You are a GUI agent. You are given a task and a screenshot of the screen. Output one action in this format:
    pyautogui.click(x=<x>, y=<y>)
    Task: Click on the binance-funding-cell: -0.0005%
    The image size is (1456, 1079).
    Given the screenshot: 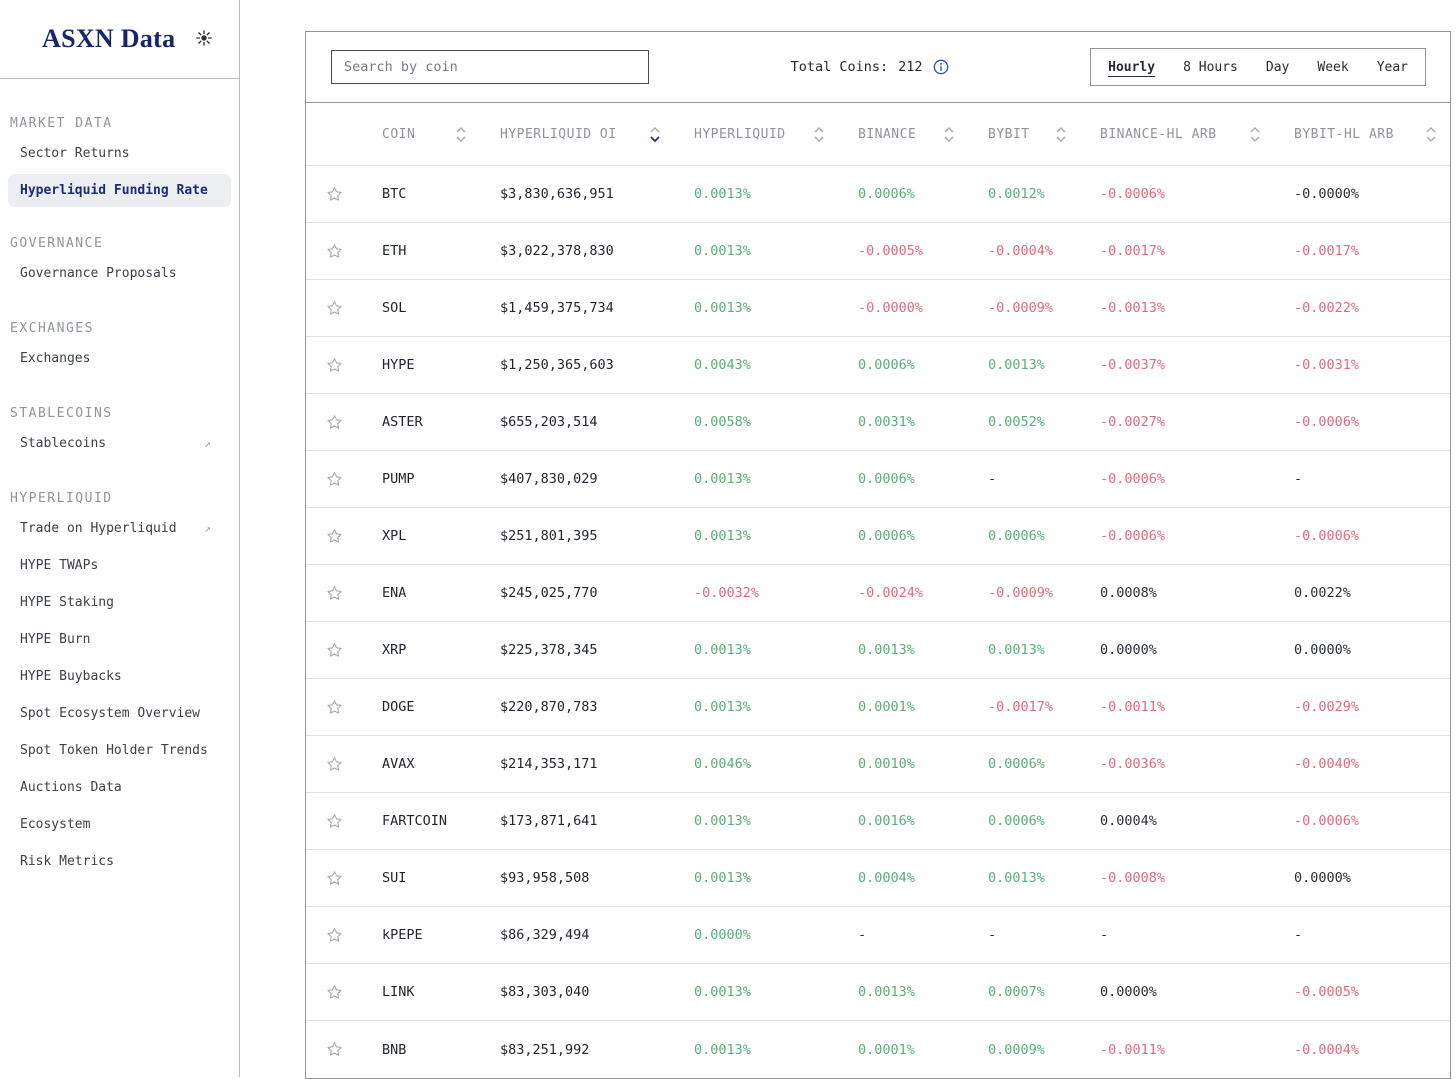 What is the action you would take?
    pyautogui.click(x=891, y=251)
    